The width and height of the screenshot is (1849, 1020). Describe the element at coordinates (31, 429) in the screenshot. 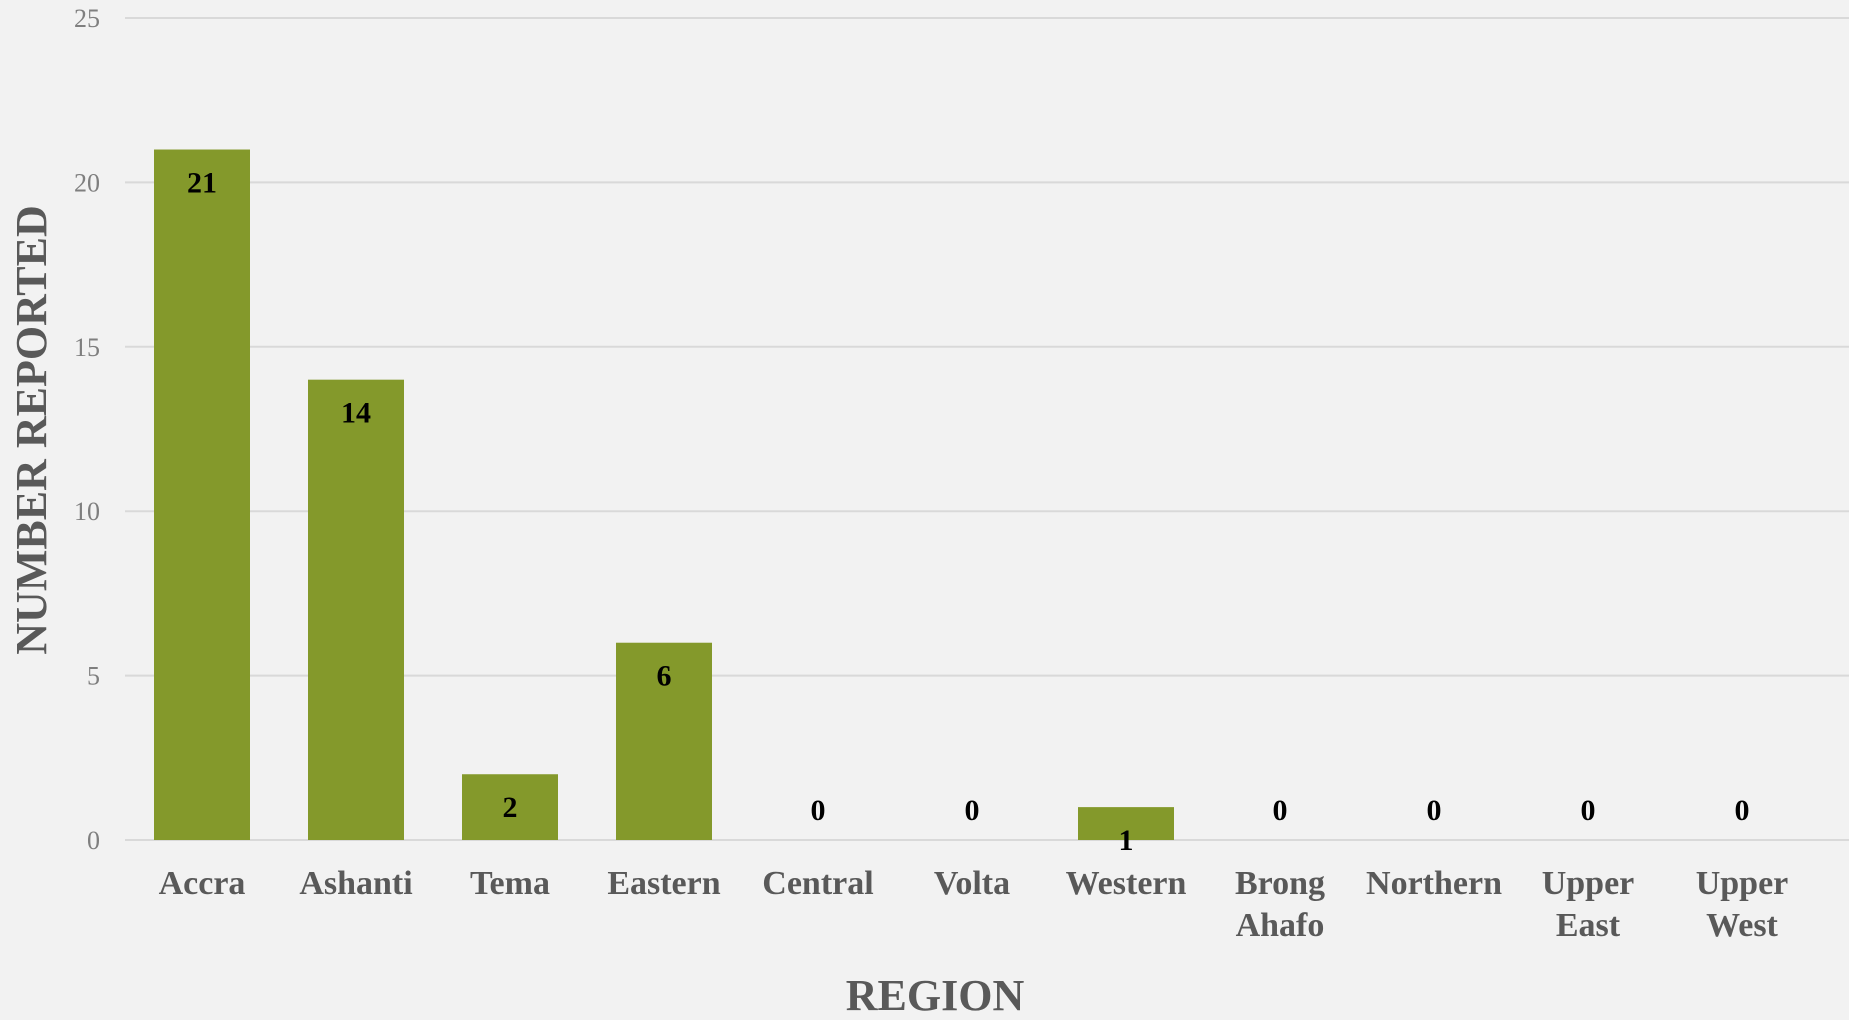

I see `y-axis-title: NUMBER REPORTED` at that location.